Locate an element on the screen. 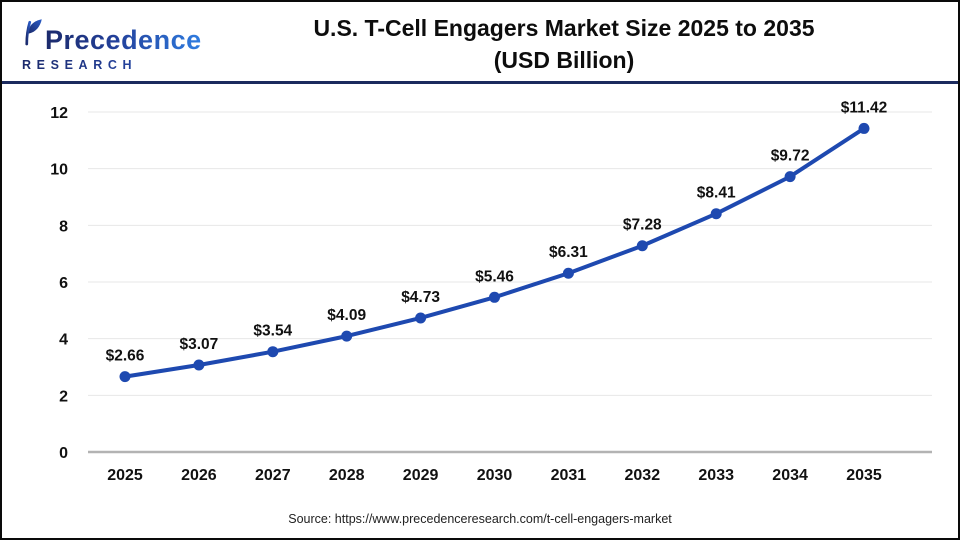  x-tick-label: 2029 is located at coordinates (421, 475).